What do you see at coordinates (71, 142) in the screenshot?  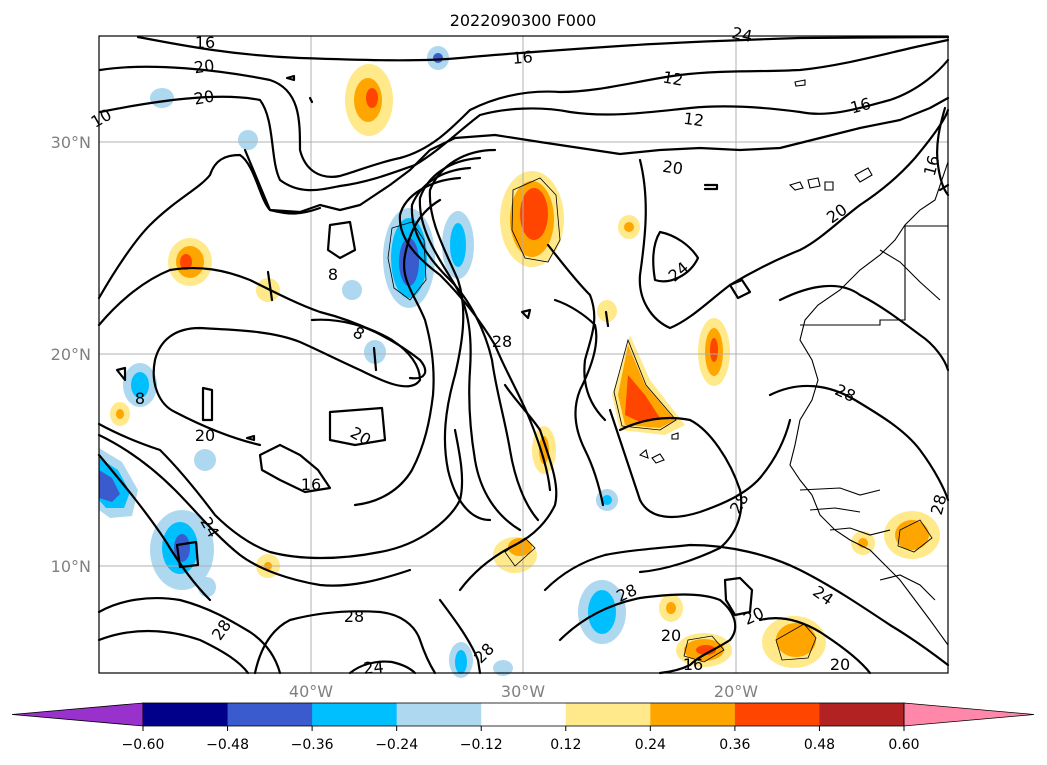 I see `lat-label-30n: 30°N` at bounding box center [71, 142].